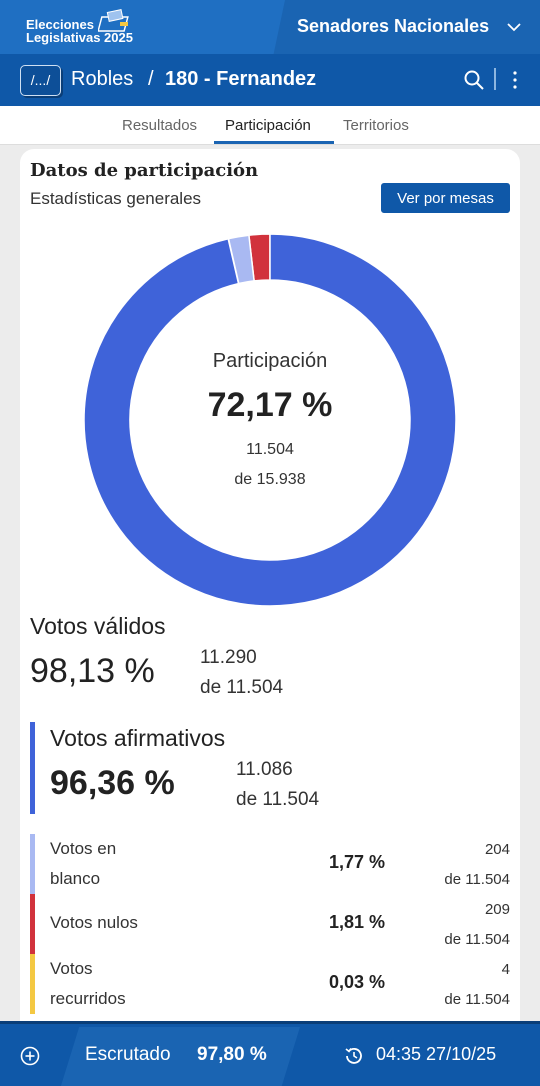 Image resolution: width=540 pixels, height=1086 pixels. What do you see at coordinates (98, 626) in the screenshot?
I see `votos-validos-title: Votos válidos` at bounding box center [98, 626].